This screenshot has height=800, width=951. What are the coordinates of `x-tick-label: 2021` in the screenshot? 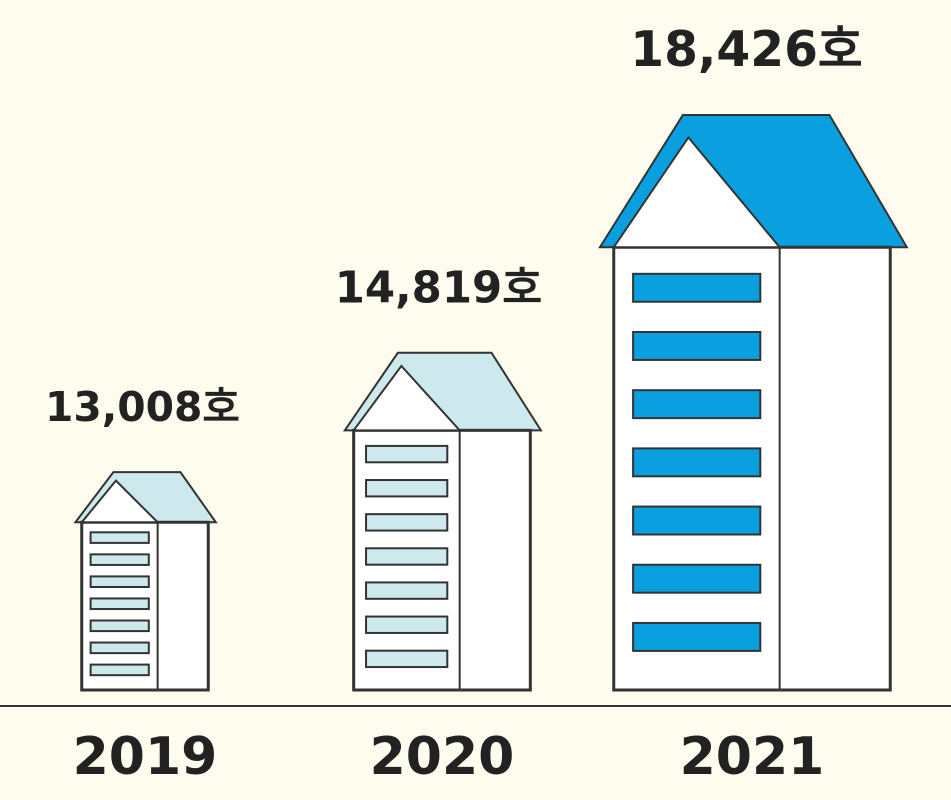 It's located at (752, 757).